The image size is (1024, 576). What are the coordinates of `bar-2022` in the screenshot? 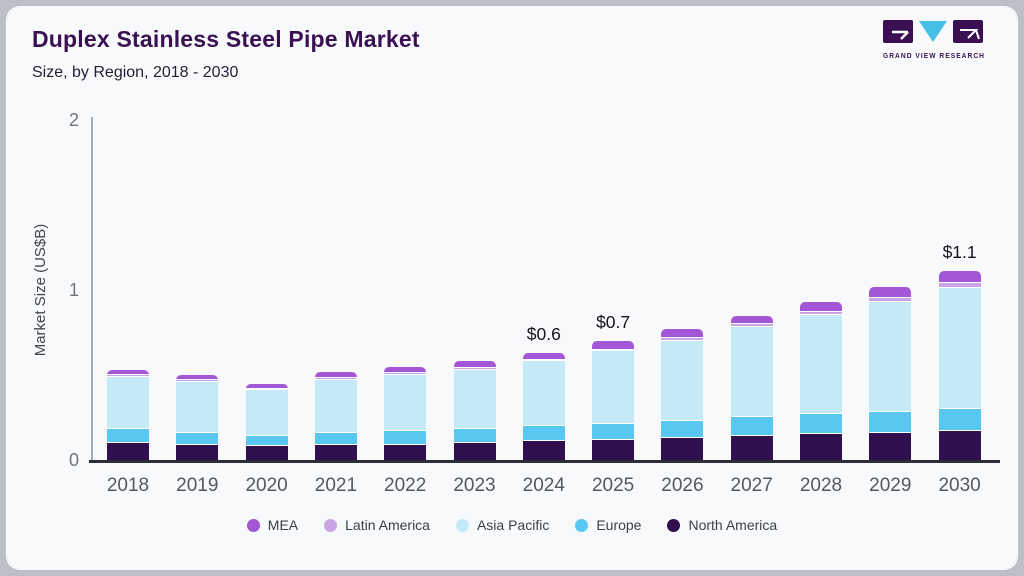 It's located at (405, 413).